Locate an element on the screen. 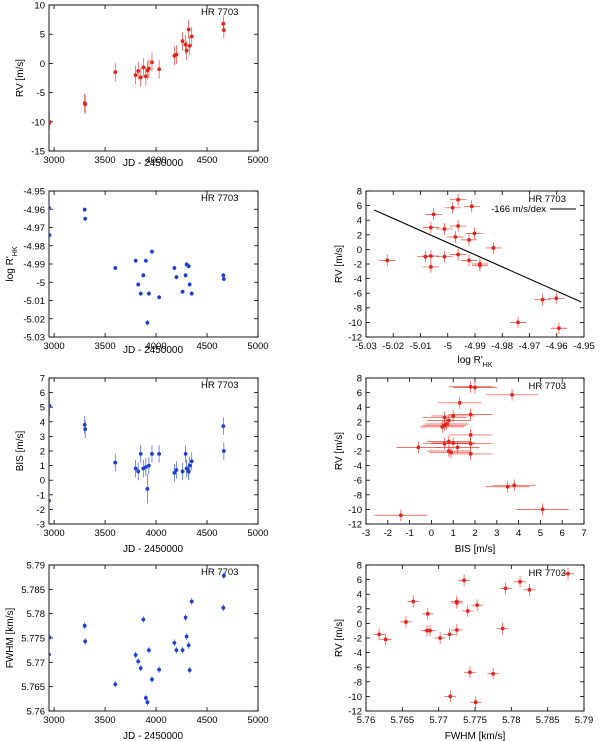 The width and height of the screenshot is (600, 741). y-tick-label: 5.775 is located at coordinates (33, 639).